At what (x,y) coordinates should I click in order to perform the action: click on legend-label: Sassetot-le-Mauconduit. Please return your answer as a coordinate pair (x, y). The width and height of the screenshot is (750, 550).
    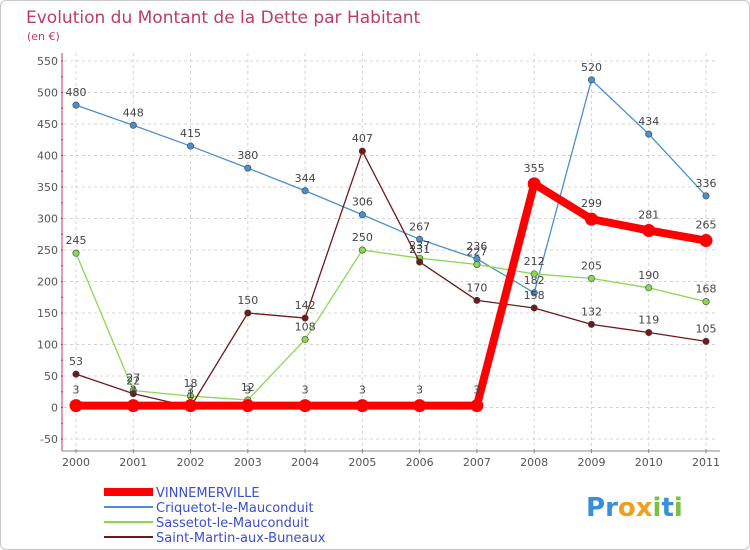
    Looking at the image, I should click on (232, 523).